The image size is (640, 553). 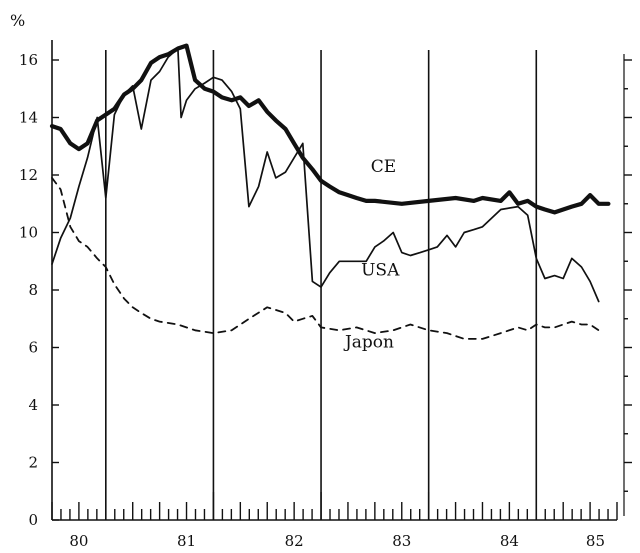 What do you see at coordinates (627, 285) in the screenshot?
I see `right-ticks` at bounding box center [627, 285].